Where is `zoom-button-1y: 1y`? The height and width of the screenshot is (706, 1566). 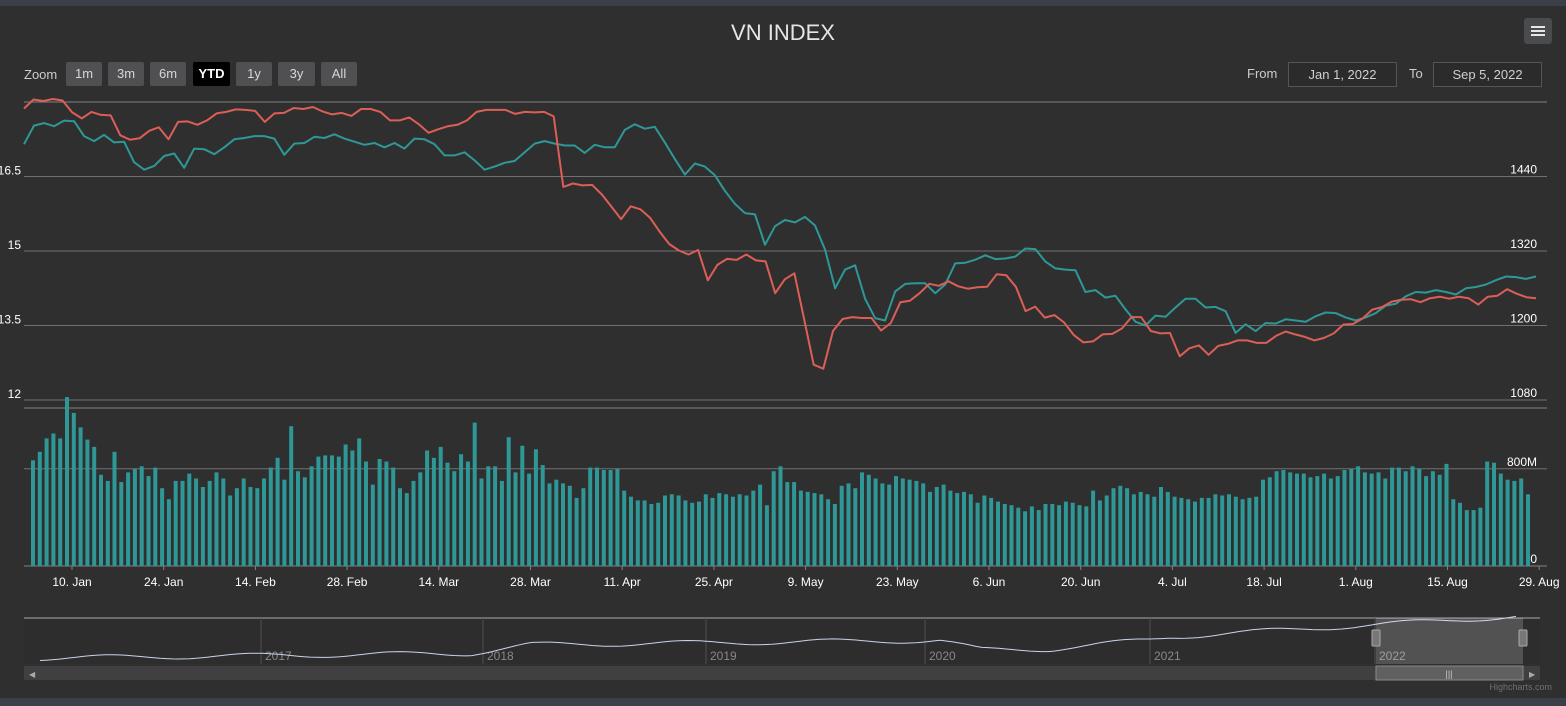 zoom-button-1y: 1y is located at coordinates (254, 74).